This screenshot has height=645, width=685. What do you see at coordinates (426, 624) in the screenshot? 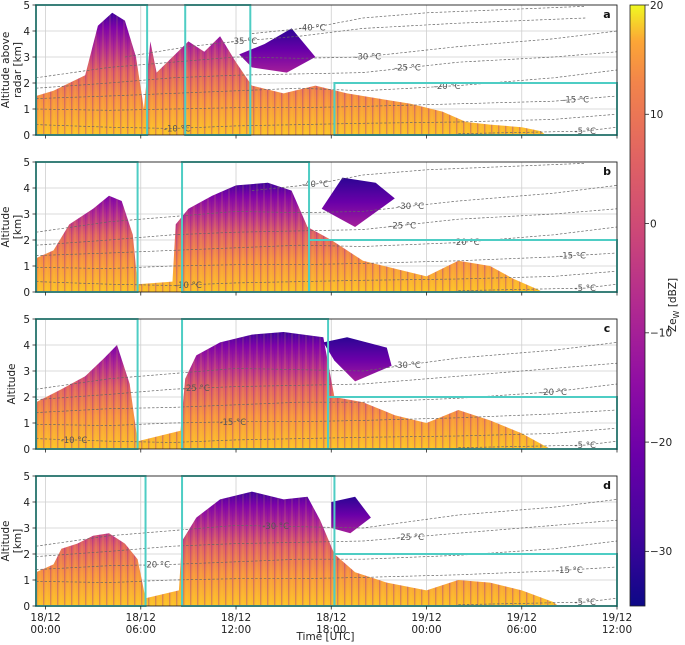
I see `x-tick-label: 19/12 00:00` at bounding box center [426, 624].